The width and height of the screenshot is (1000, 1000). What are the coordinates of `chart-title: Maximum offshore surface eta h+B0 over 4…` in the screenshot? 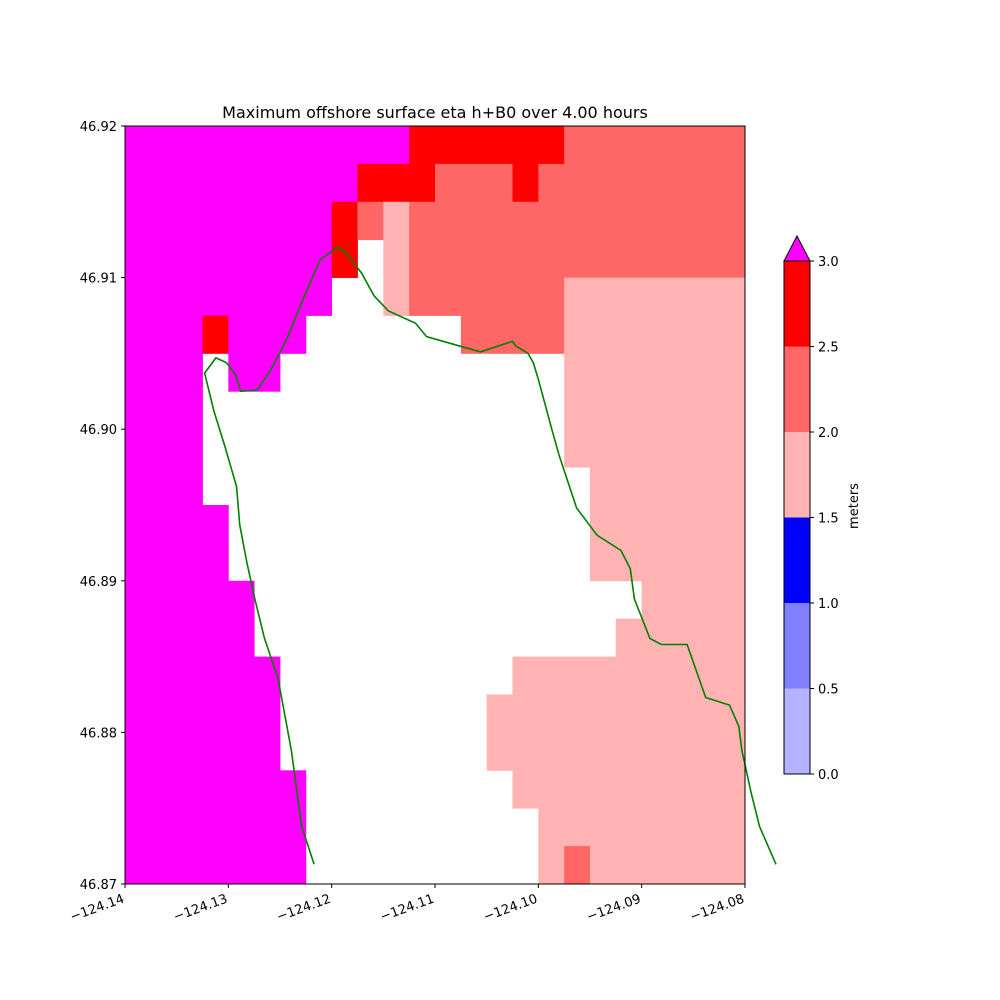 It's located at (435, 112).